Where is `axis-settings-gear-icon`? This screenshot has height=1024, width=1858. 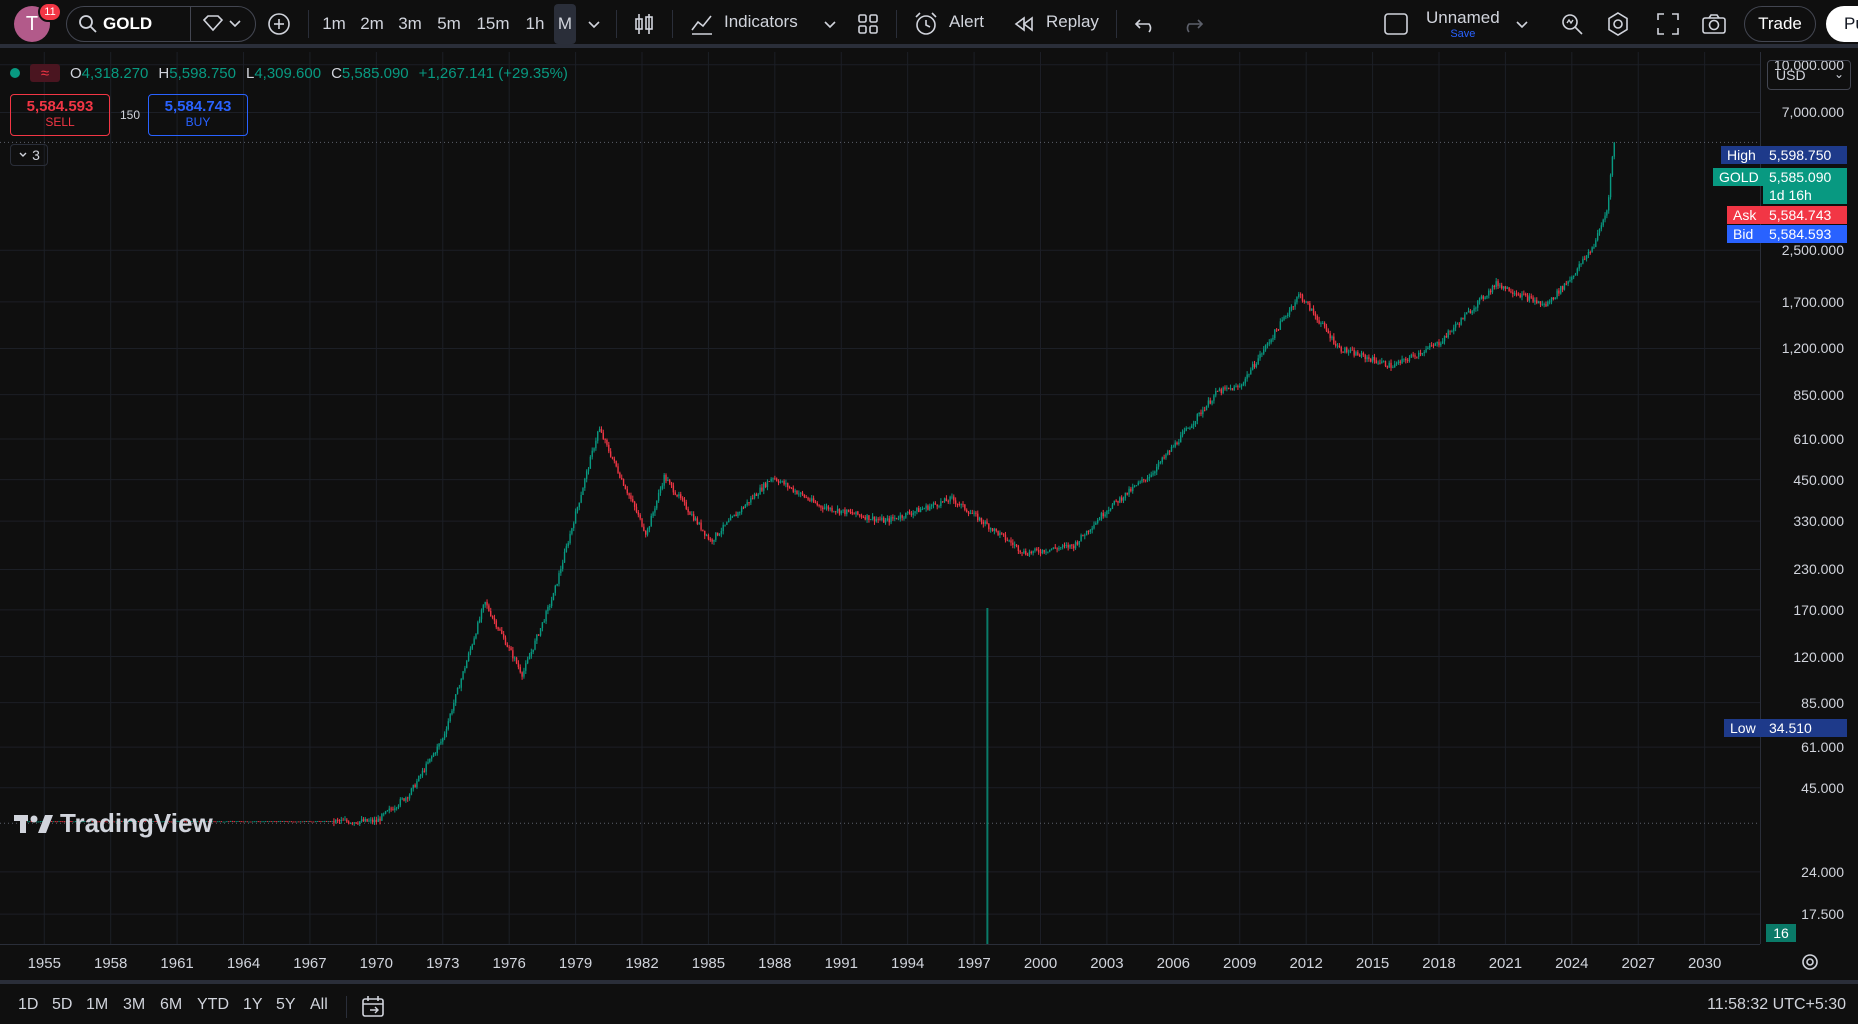 axis-settings-gear-icon is located at coordinates (1810, 962).